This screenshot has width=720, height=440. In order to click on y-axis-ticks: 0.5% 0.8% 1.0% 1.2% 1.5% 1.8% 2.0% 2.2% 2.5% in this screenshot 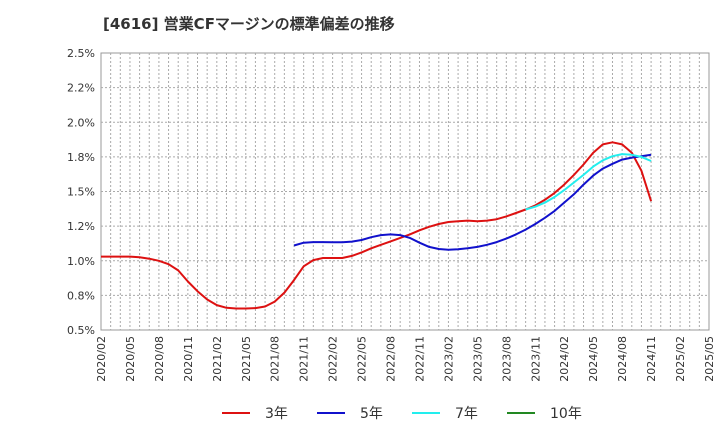, I will do `click(81, 192)`.